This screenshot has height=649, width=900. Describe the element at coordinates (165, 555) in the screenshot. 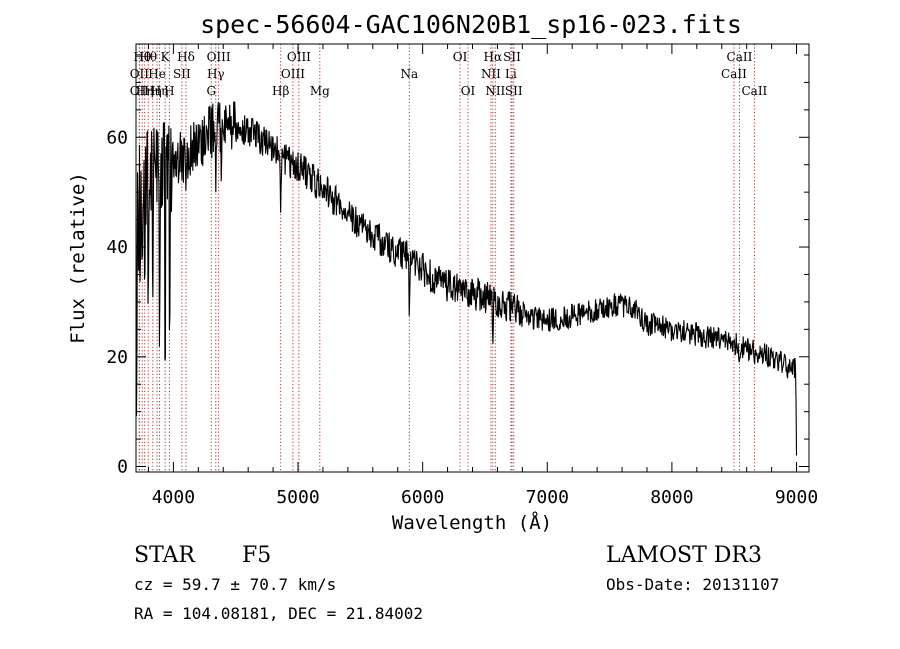

I see `object-class: STAR` at that location.